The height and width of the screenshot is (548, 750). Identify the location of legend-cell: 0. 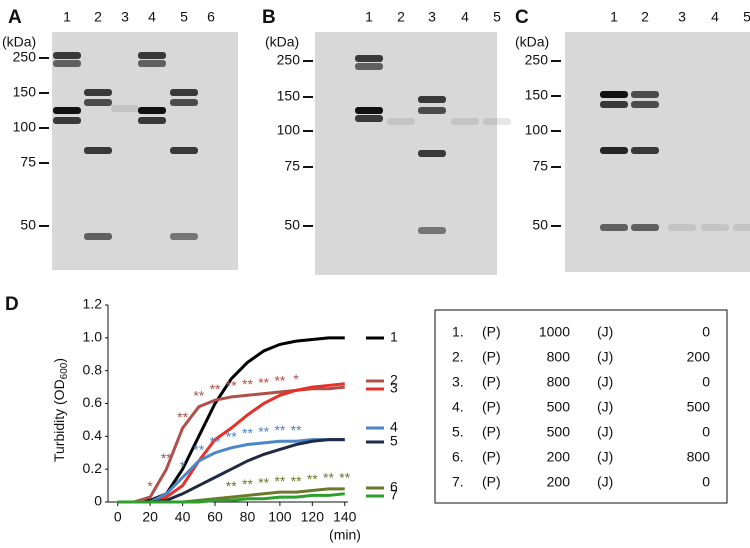
(706, 432).